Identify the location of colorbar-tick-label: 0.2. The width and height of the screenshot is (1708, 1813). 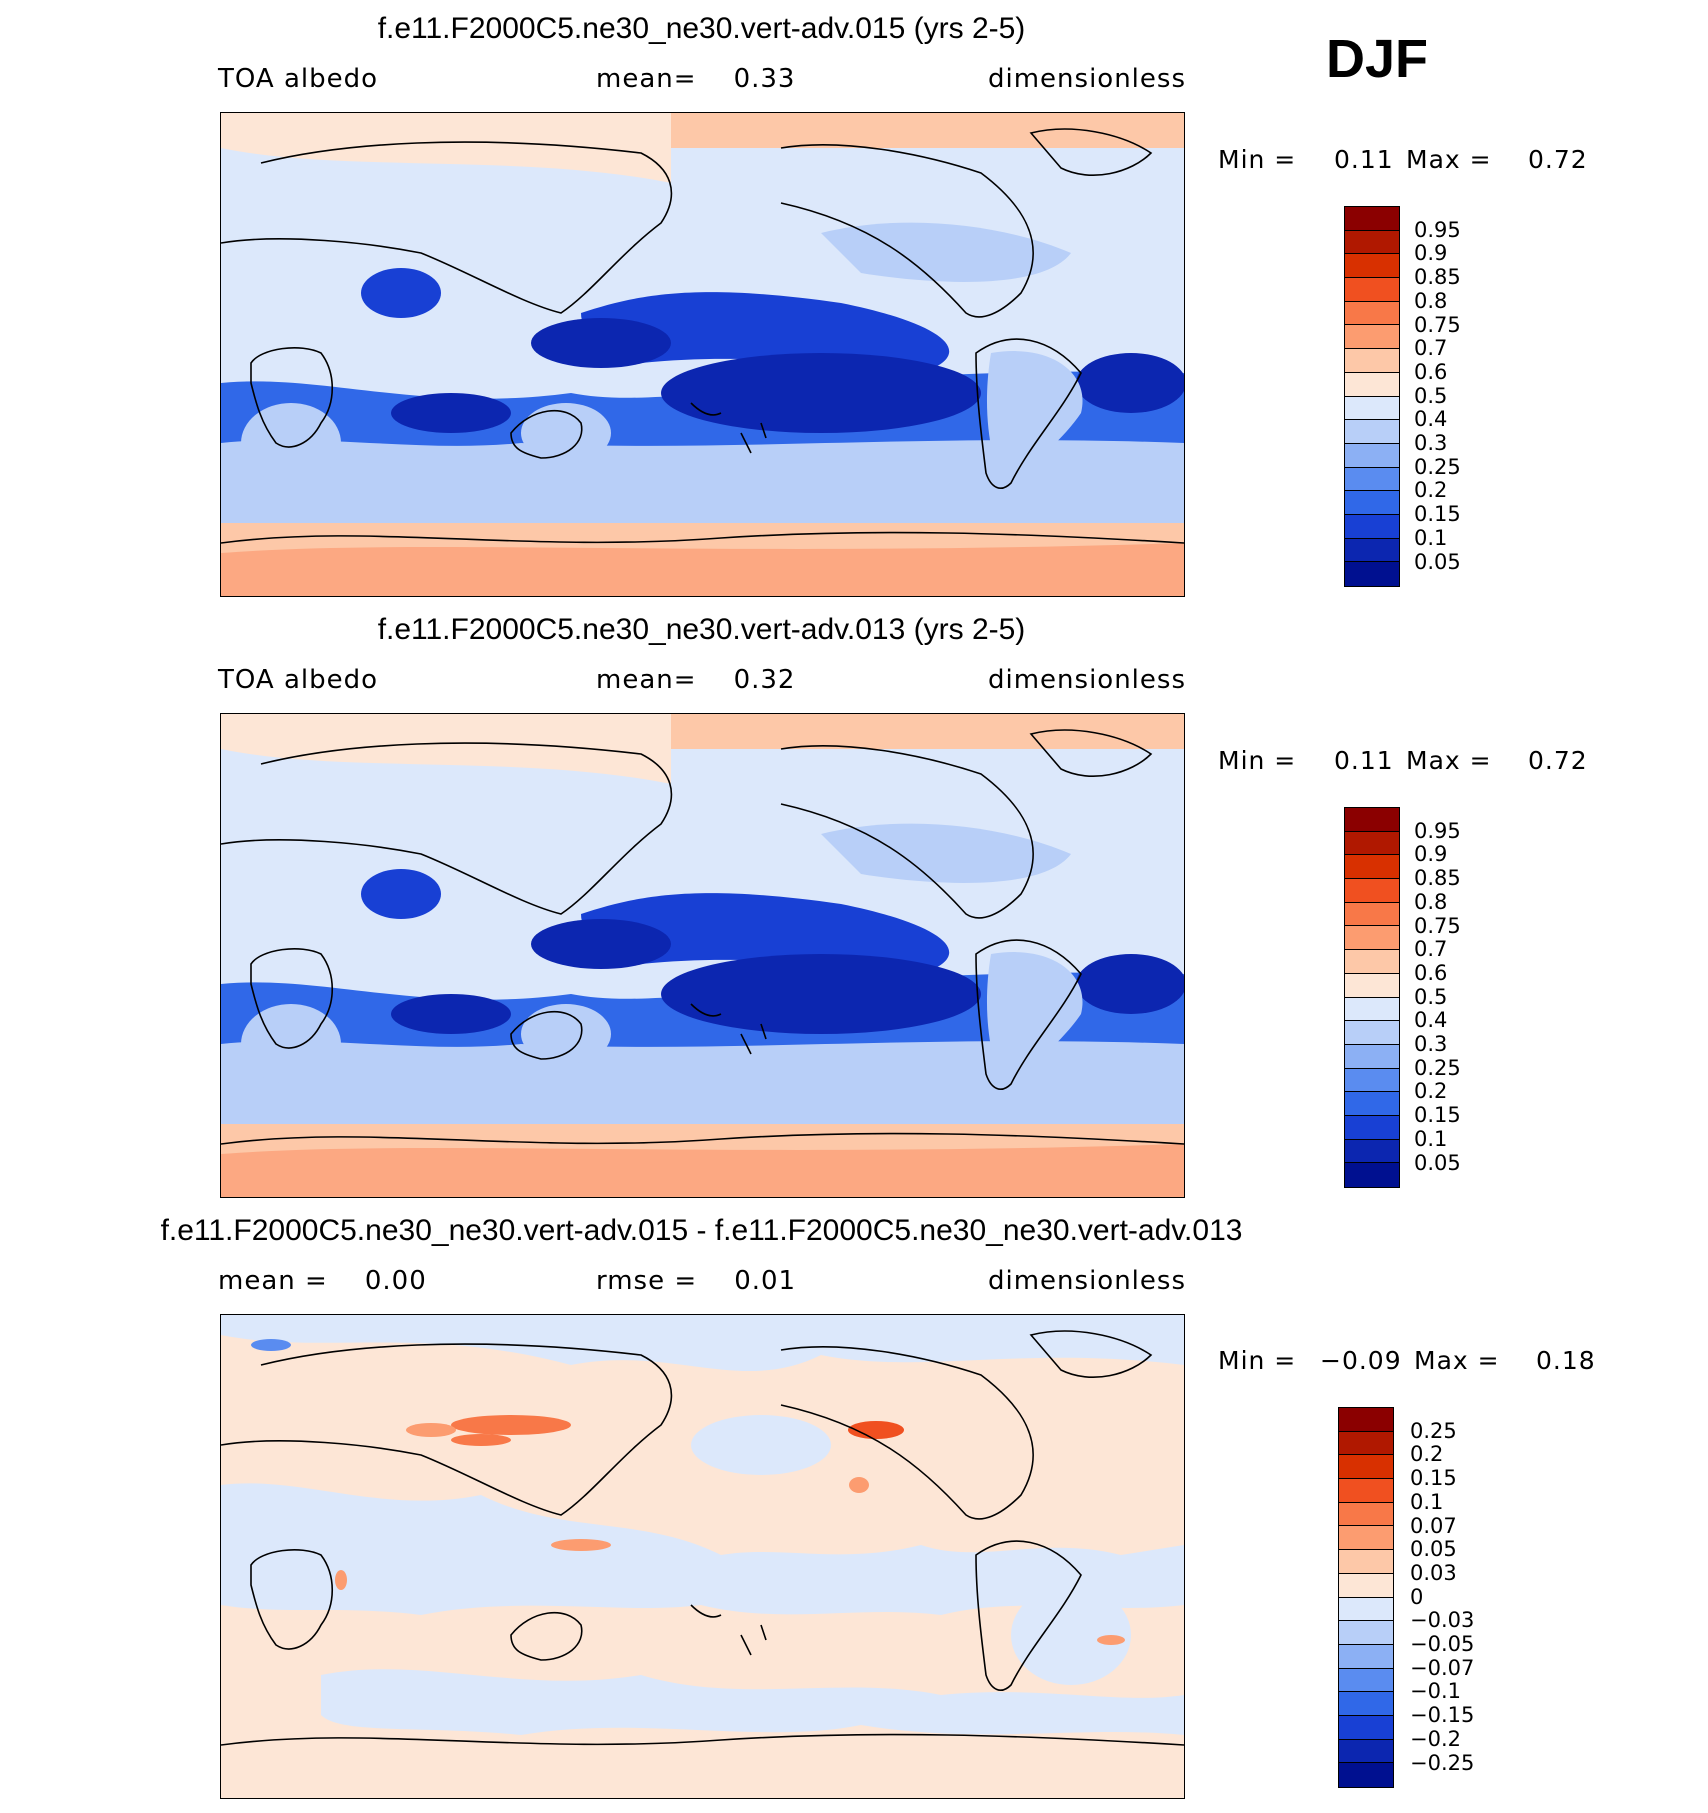
(1431, 490).